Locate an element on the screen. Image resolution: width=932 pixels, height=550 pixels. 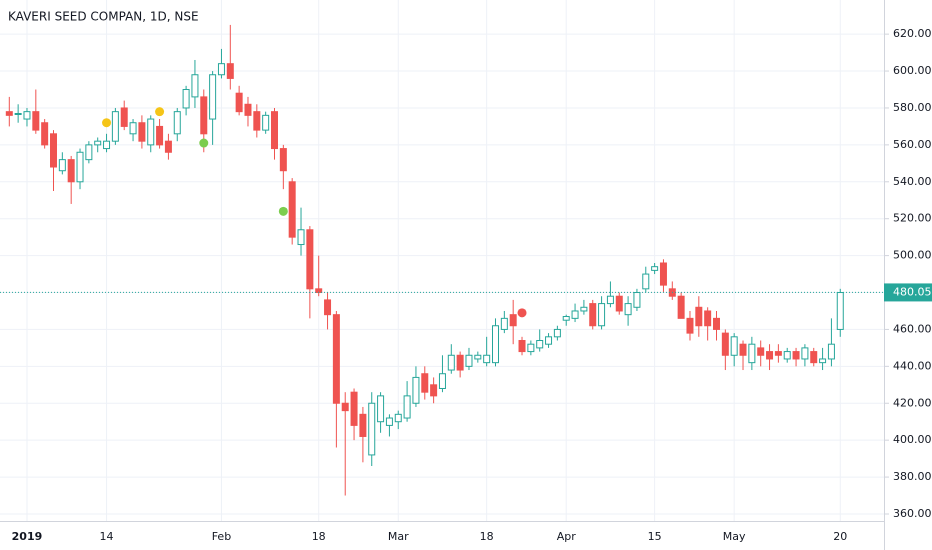
x-tick-label: Mar is located at coordinates (398, 536).